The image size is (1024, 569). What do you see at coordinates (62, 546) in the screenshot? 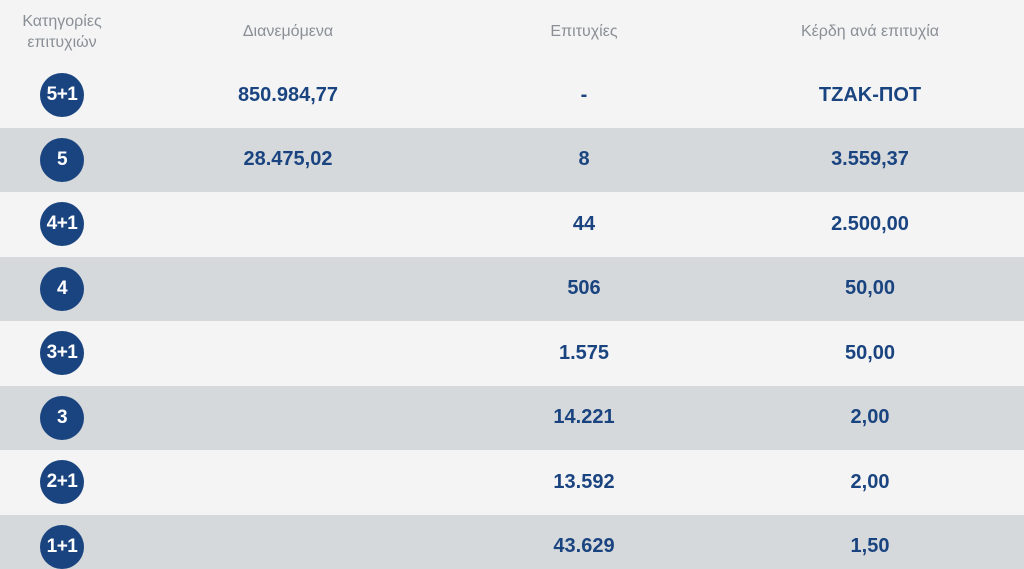
I see `category-badge: 1+1` at bounding box center [62, 546].